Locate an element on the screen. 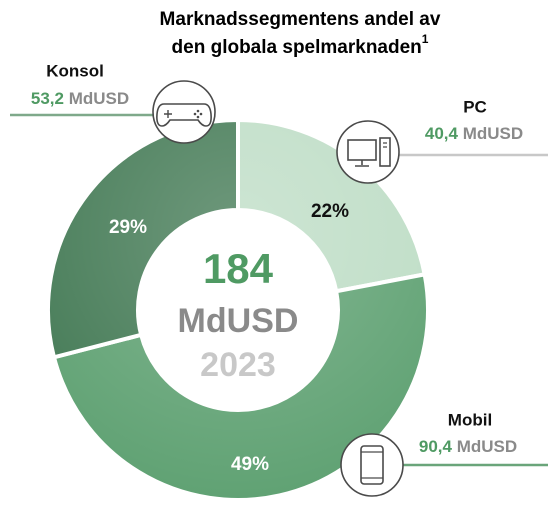 The width and height of the screenshot is (548, 510). amount-value: 90,4 is located at coordinates (436, 446).